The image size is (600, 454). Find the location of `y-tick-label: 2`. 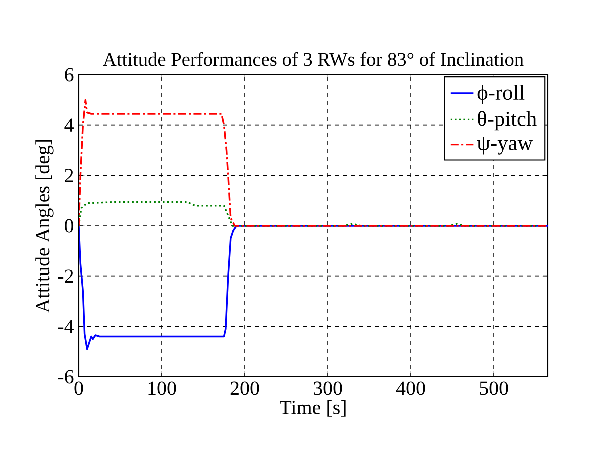

y-tick-label: 2 is located at coordinates (69, 175).